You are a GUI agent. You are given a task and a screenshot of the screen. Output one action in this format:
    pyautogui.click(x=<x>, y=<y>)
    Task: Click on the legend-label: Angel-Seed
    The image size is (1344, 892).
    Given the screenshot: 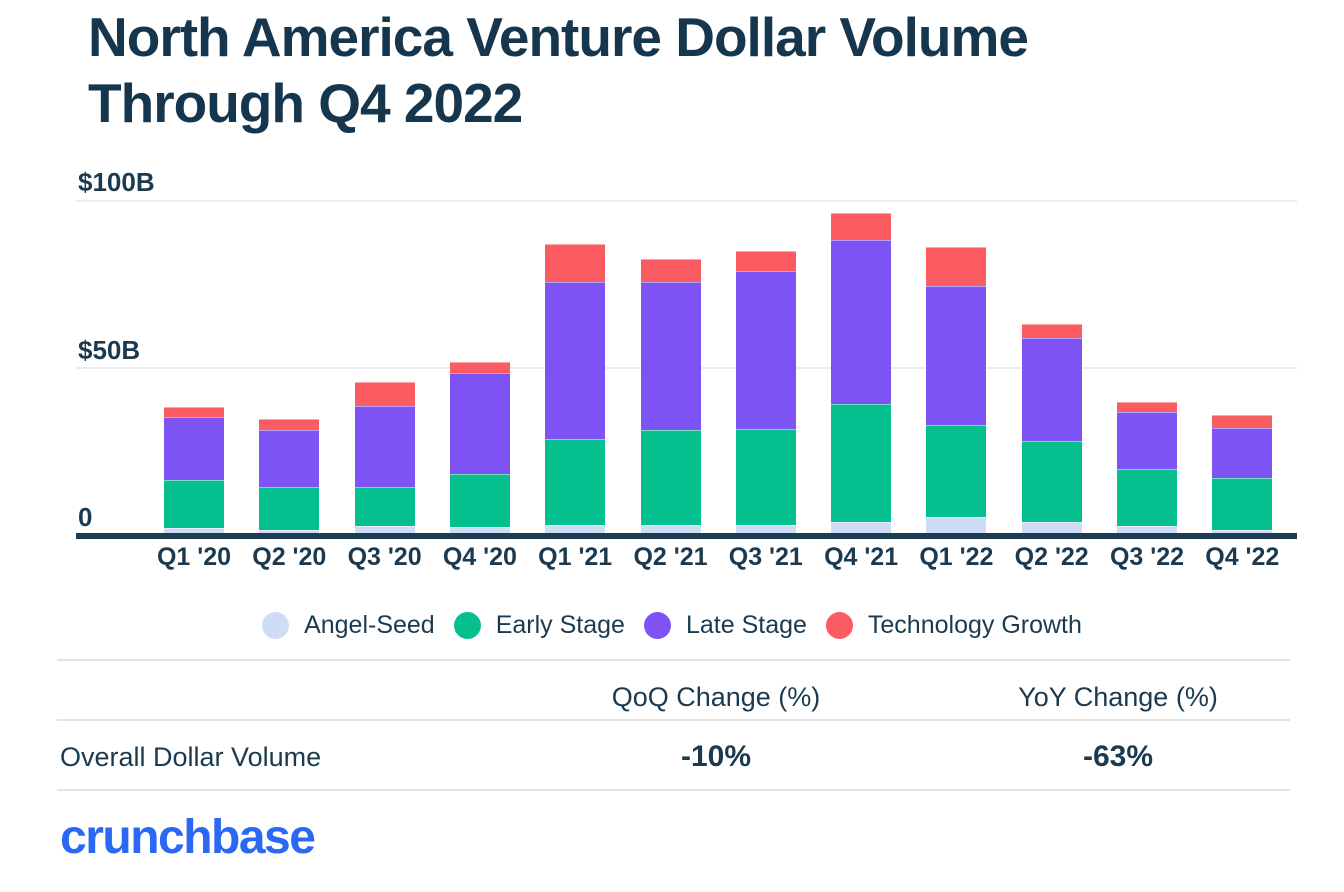 What is the action you would take?
    pyautogui.click(x=369, y=625)
    